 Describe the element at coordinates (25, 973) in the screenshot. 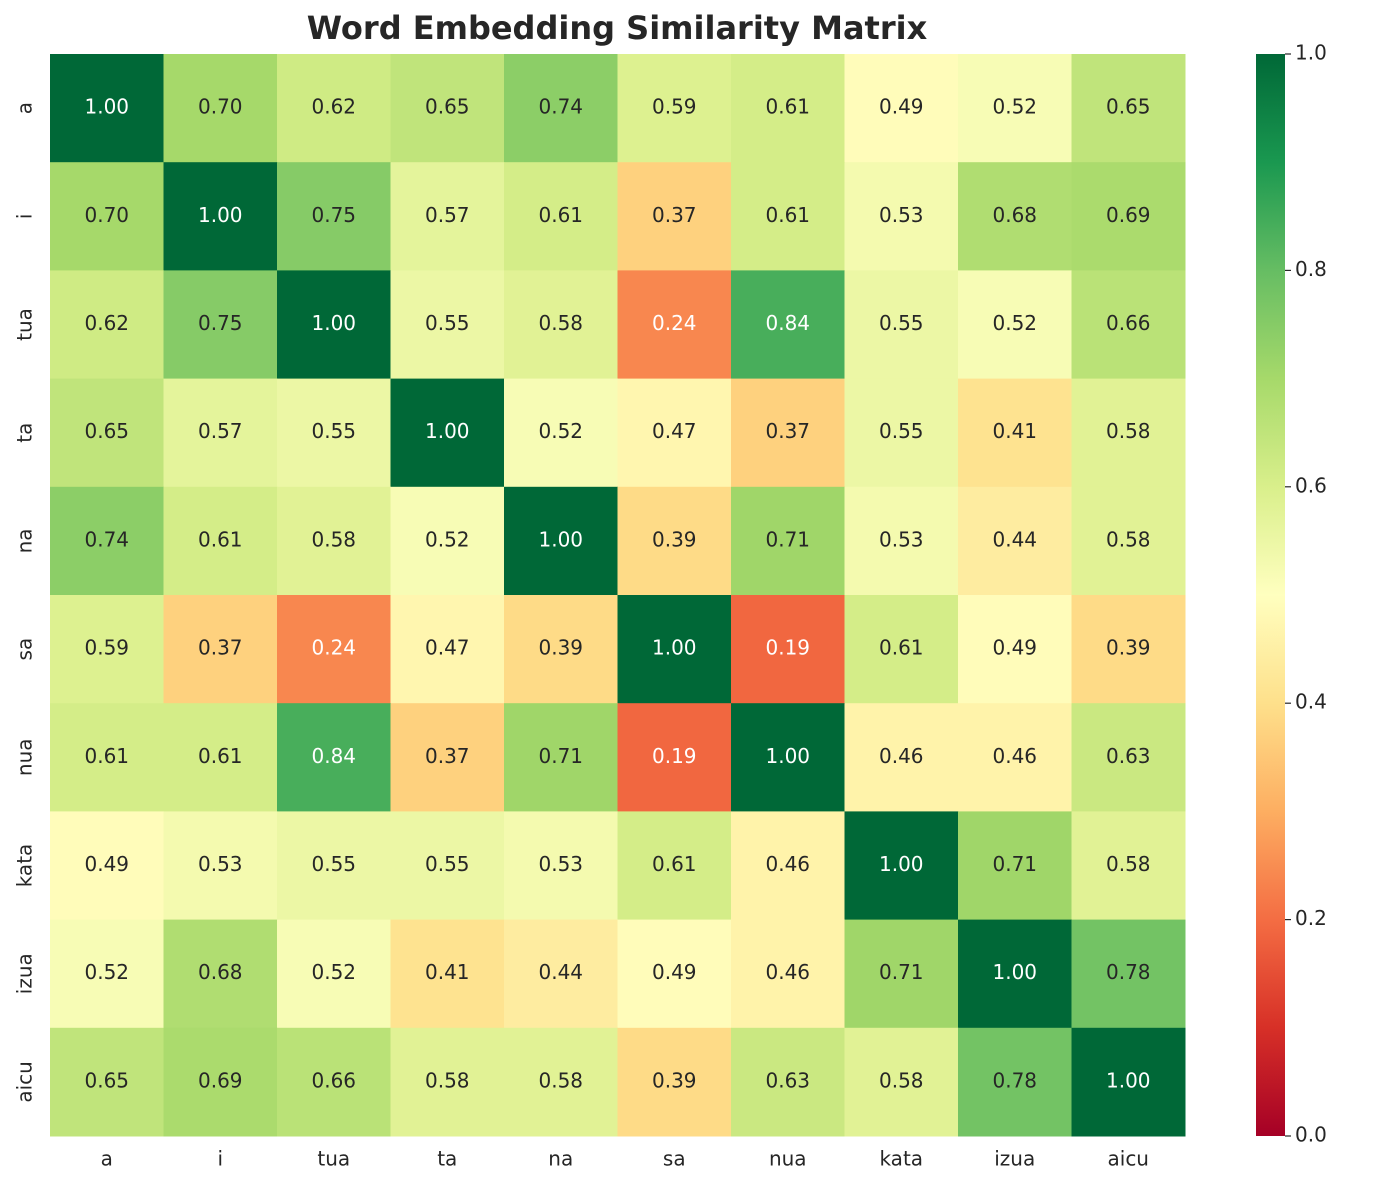

I see `y-tick-label: izua` at that location.